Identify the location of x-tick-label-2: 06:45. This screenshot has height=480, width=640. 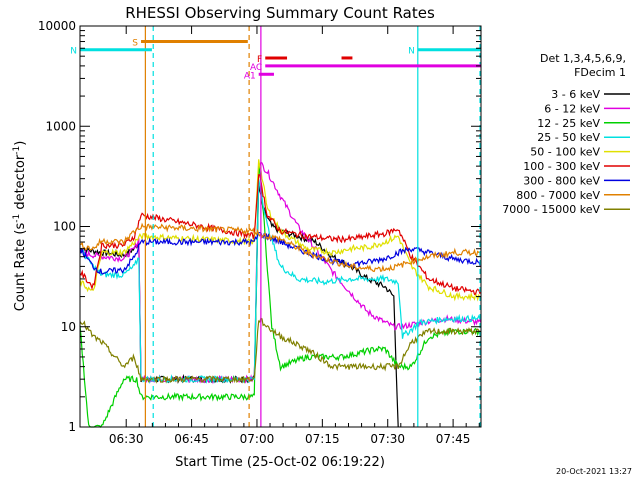
(191, 439).